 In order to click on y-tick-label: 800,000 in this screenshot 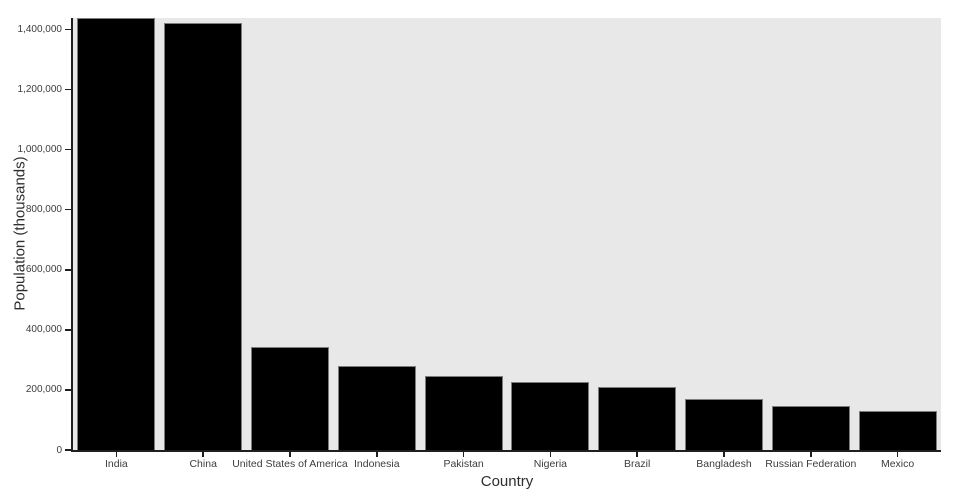, I will do `click(43, 210)`.